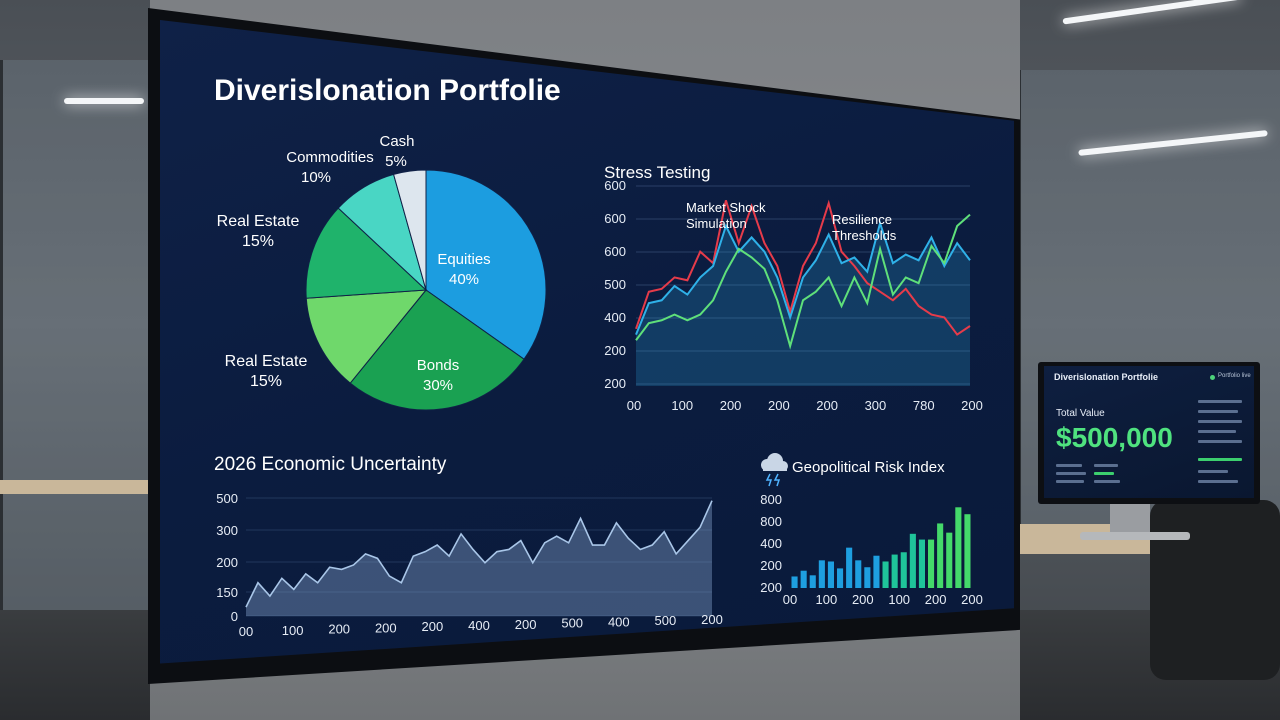 This screenshot has height=720, width=1280. I want to click on stress-annotation-resilience: Resilience, so click(862, 219).